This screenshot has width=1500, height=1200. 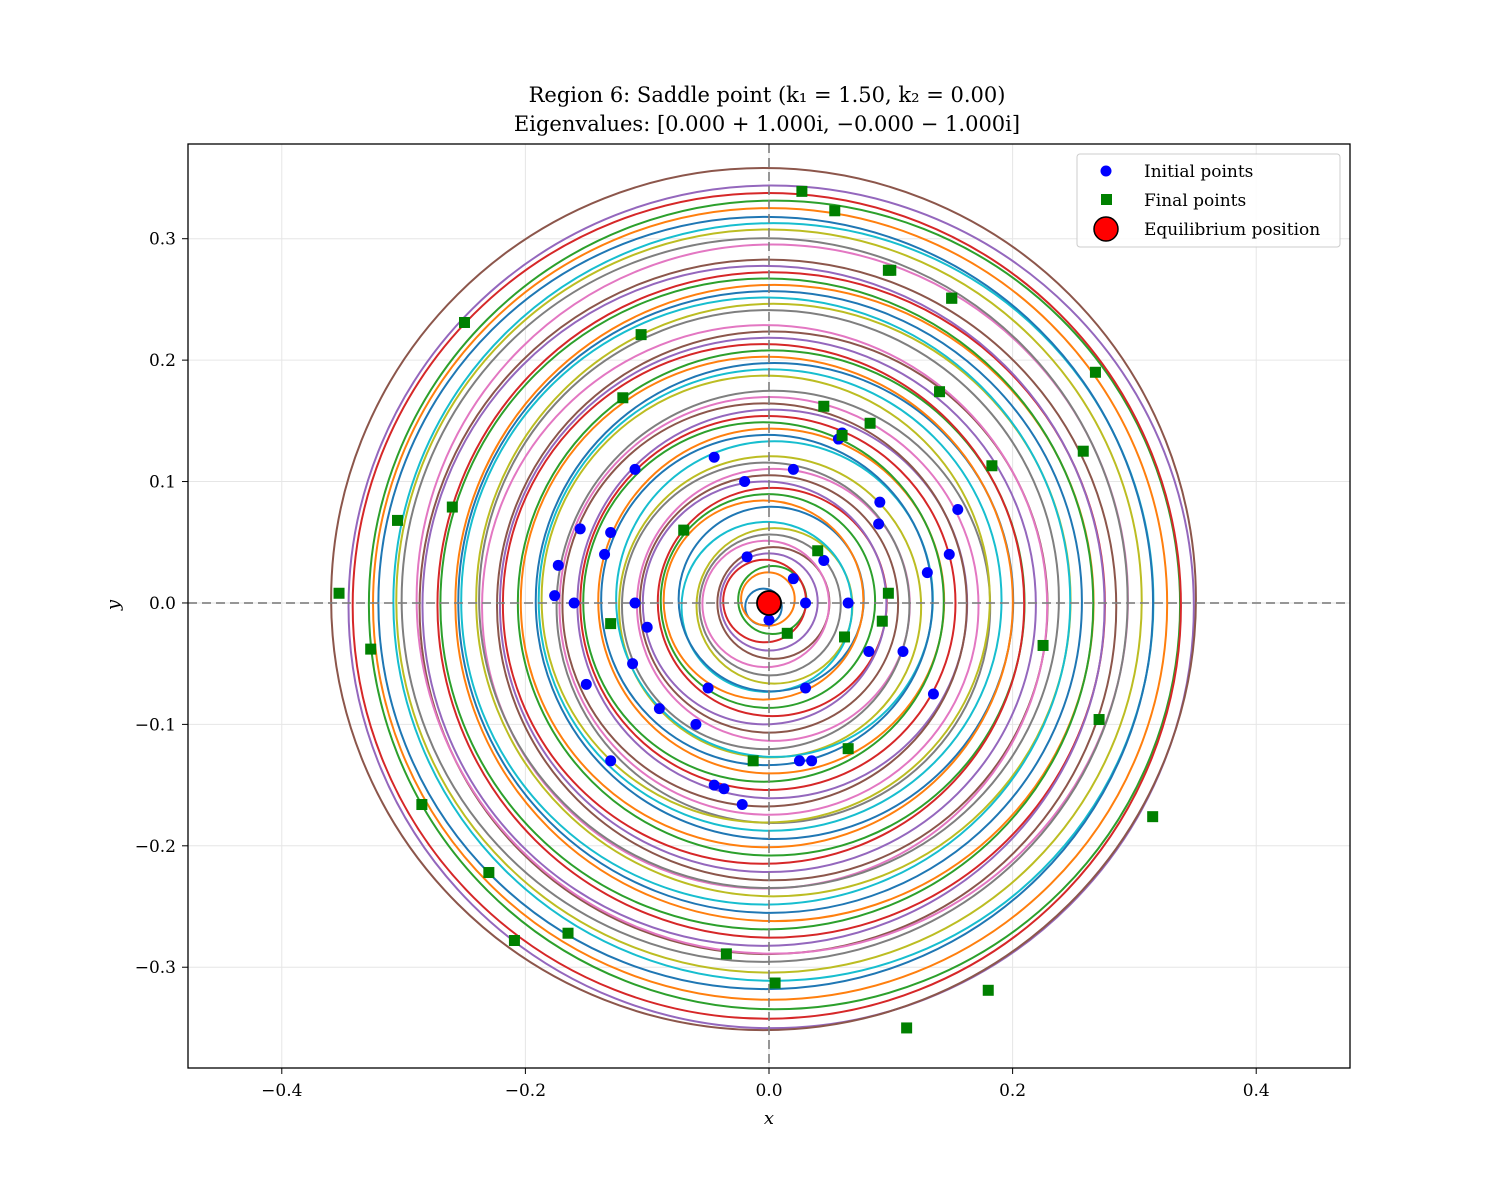 I want to click on y-tick-label-3: 0.0, so click(x=162, y=604).